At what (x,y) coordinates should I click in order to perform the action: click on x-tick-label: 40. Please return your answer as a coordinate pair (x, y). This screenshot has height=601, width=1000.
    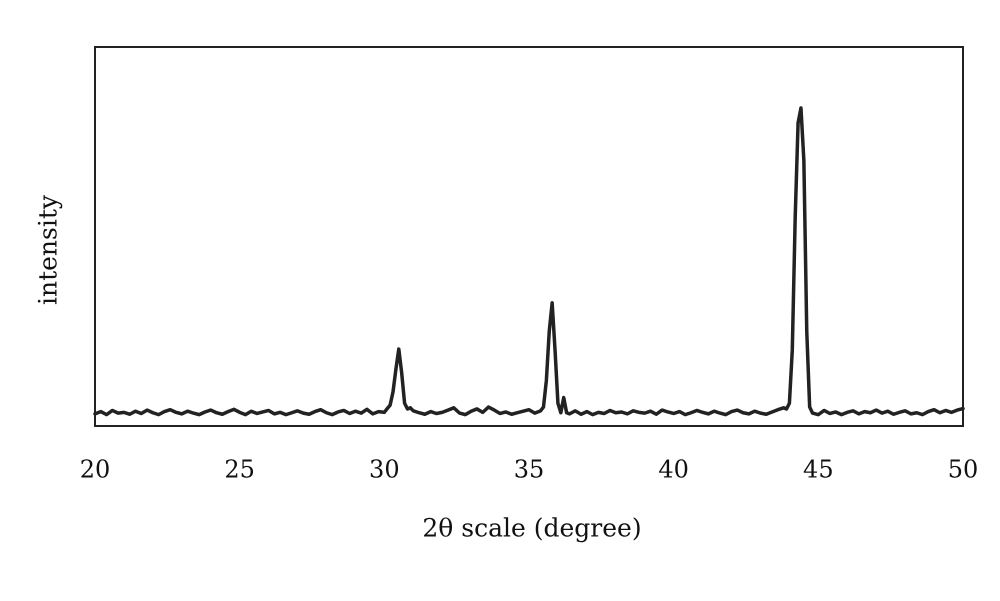
    Looking at the image, I should click on (673, 470).